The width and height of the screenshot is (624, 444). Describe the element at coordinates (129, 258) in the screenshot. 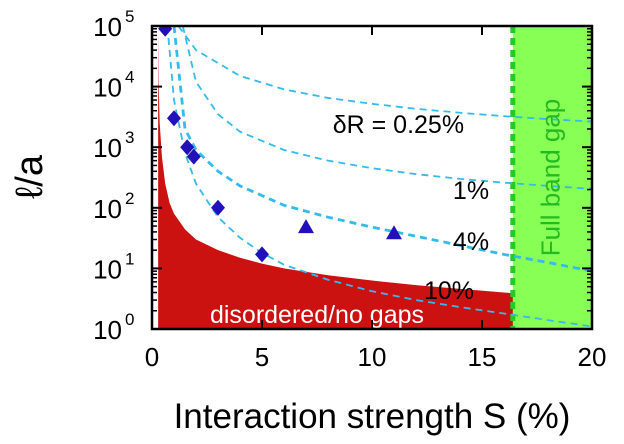

I see `y-tick-exponent-1: 1` at that location.